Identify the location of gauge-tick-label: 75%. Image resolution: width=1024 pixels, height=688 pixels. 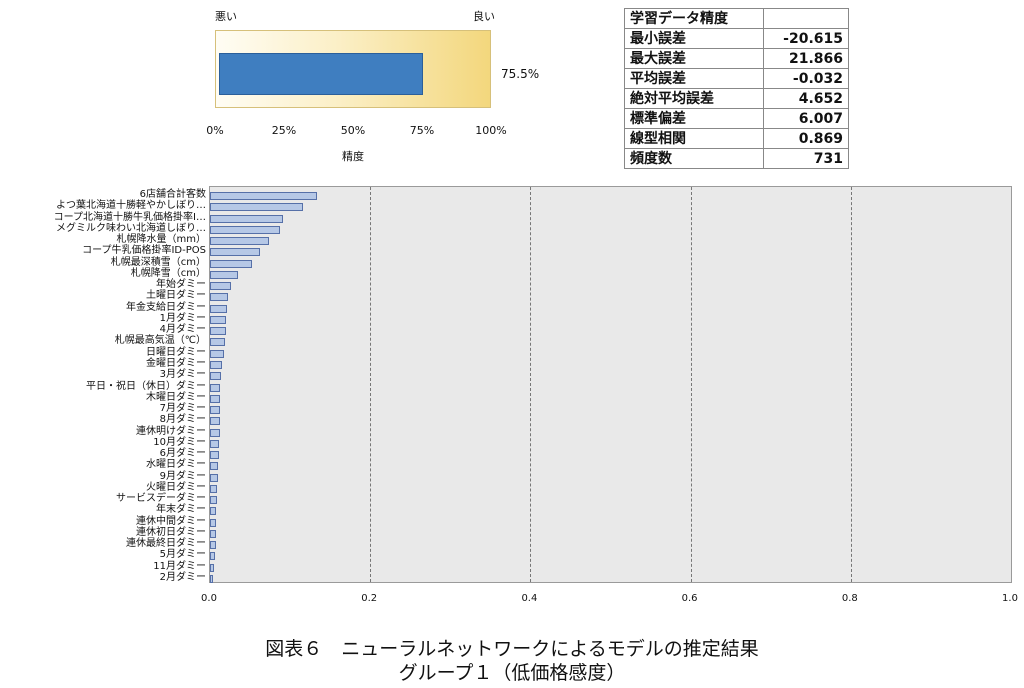
(422, 130).